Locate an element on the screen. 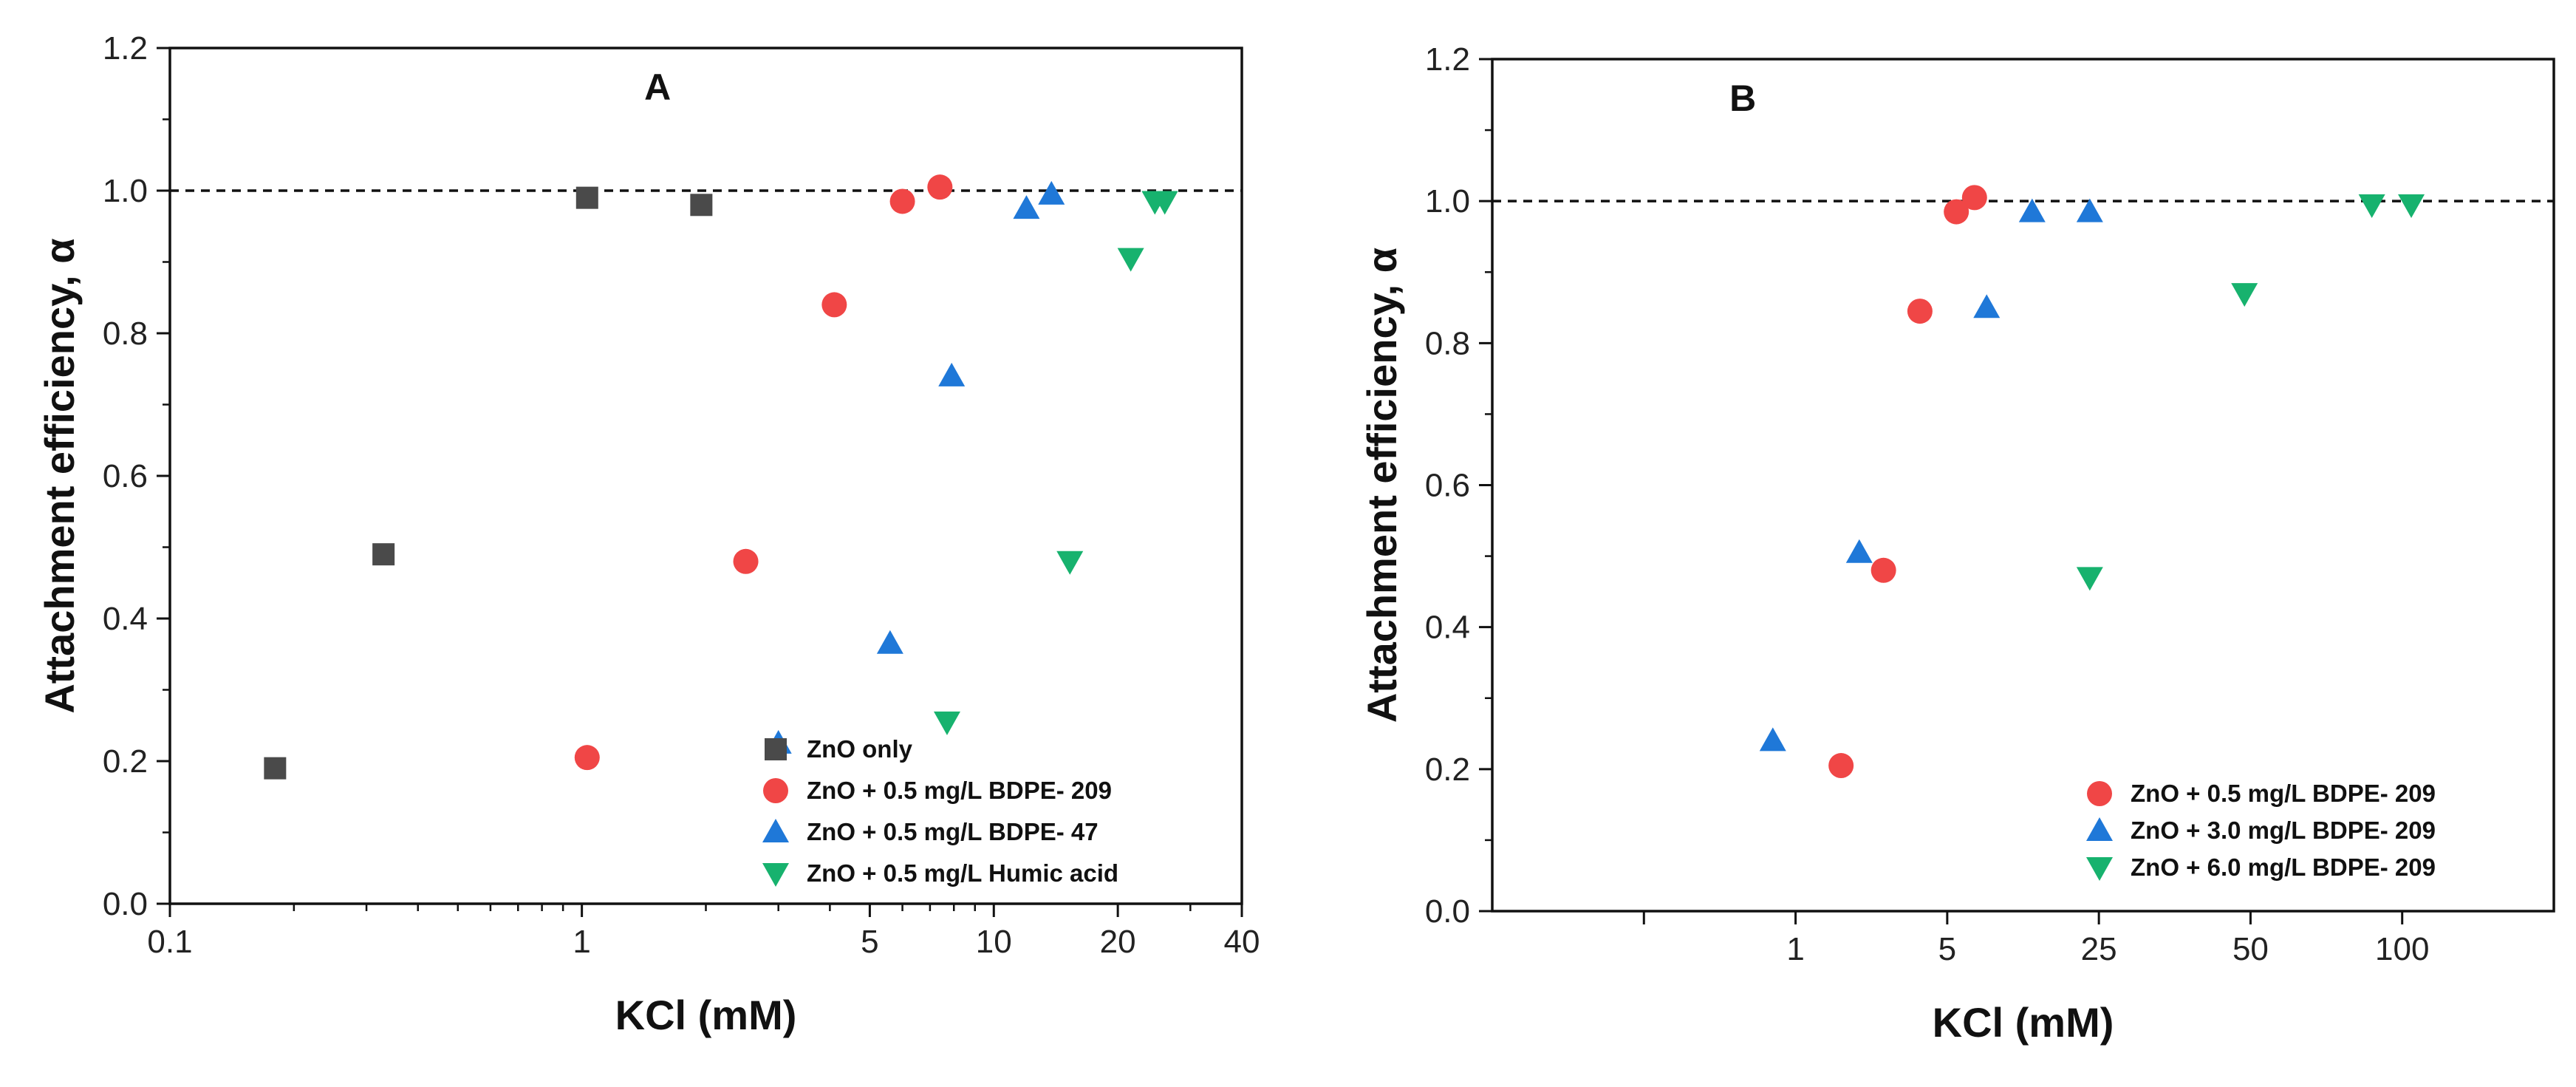  legend-label: ZnO only is located at coordinates (860, 749).